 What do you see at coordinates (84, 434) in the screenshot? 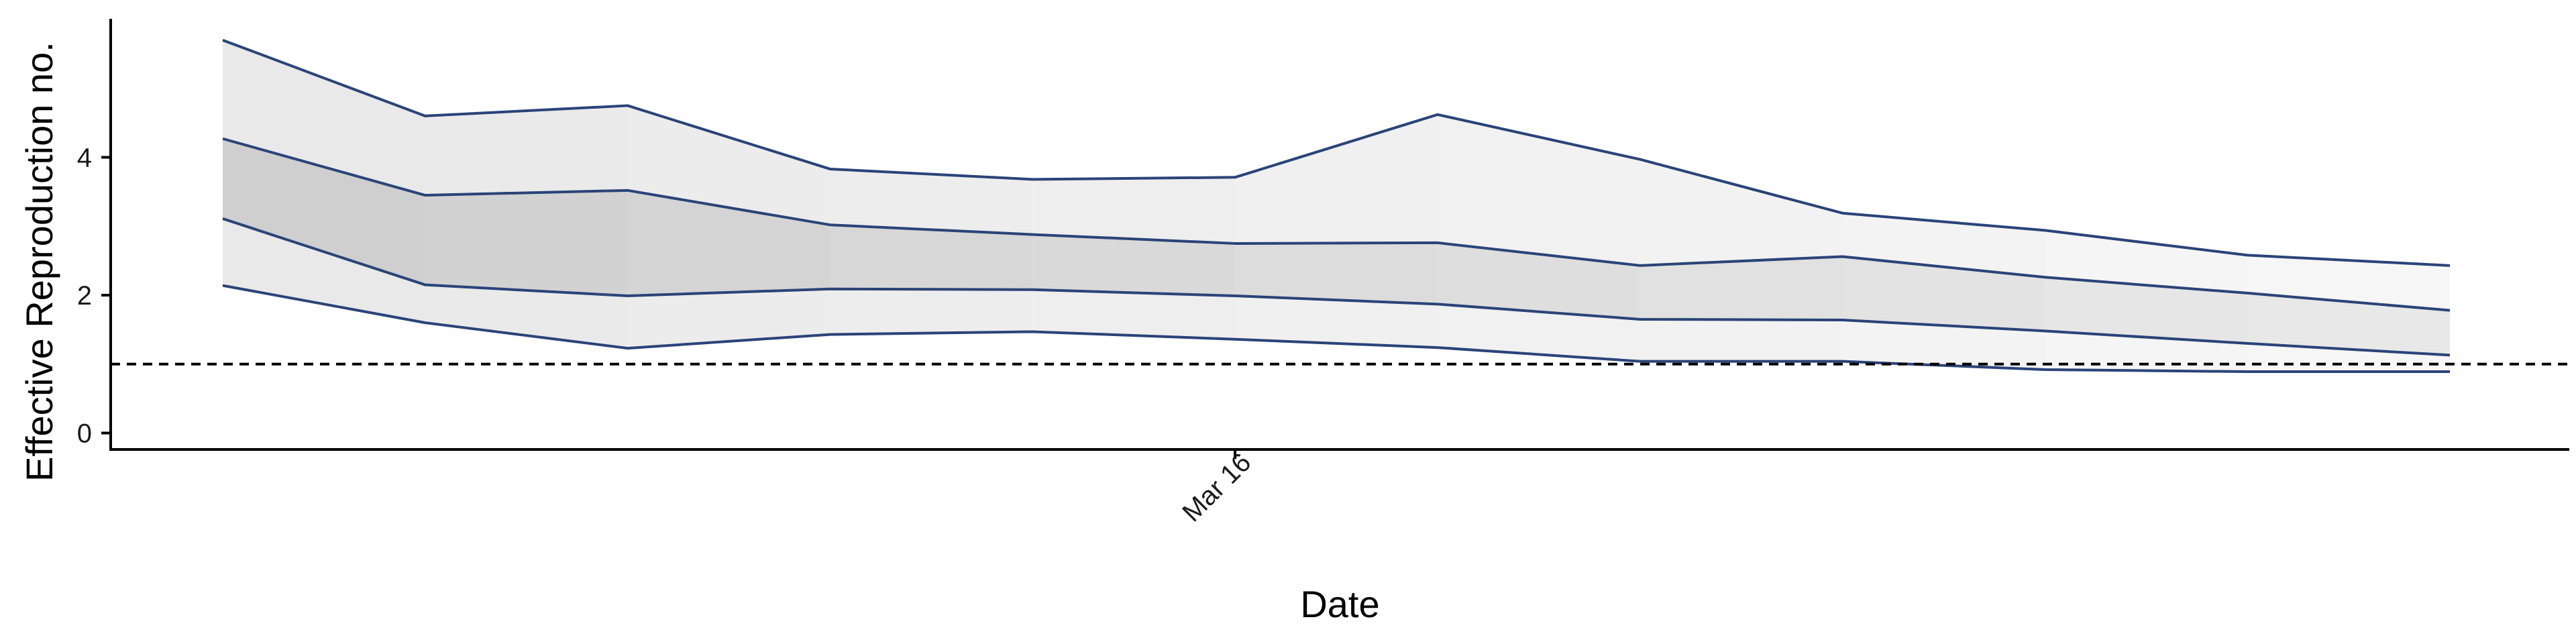
I see `y-tick-label: 0` at bounding box center [84, 434].